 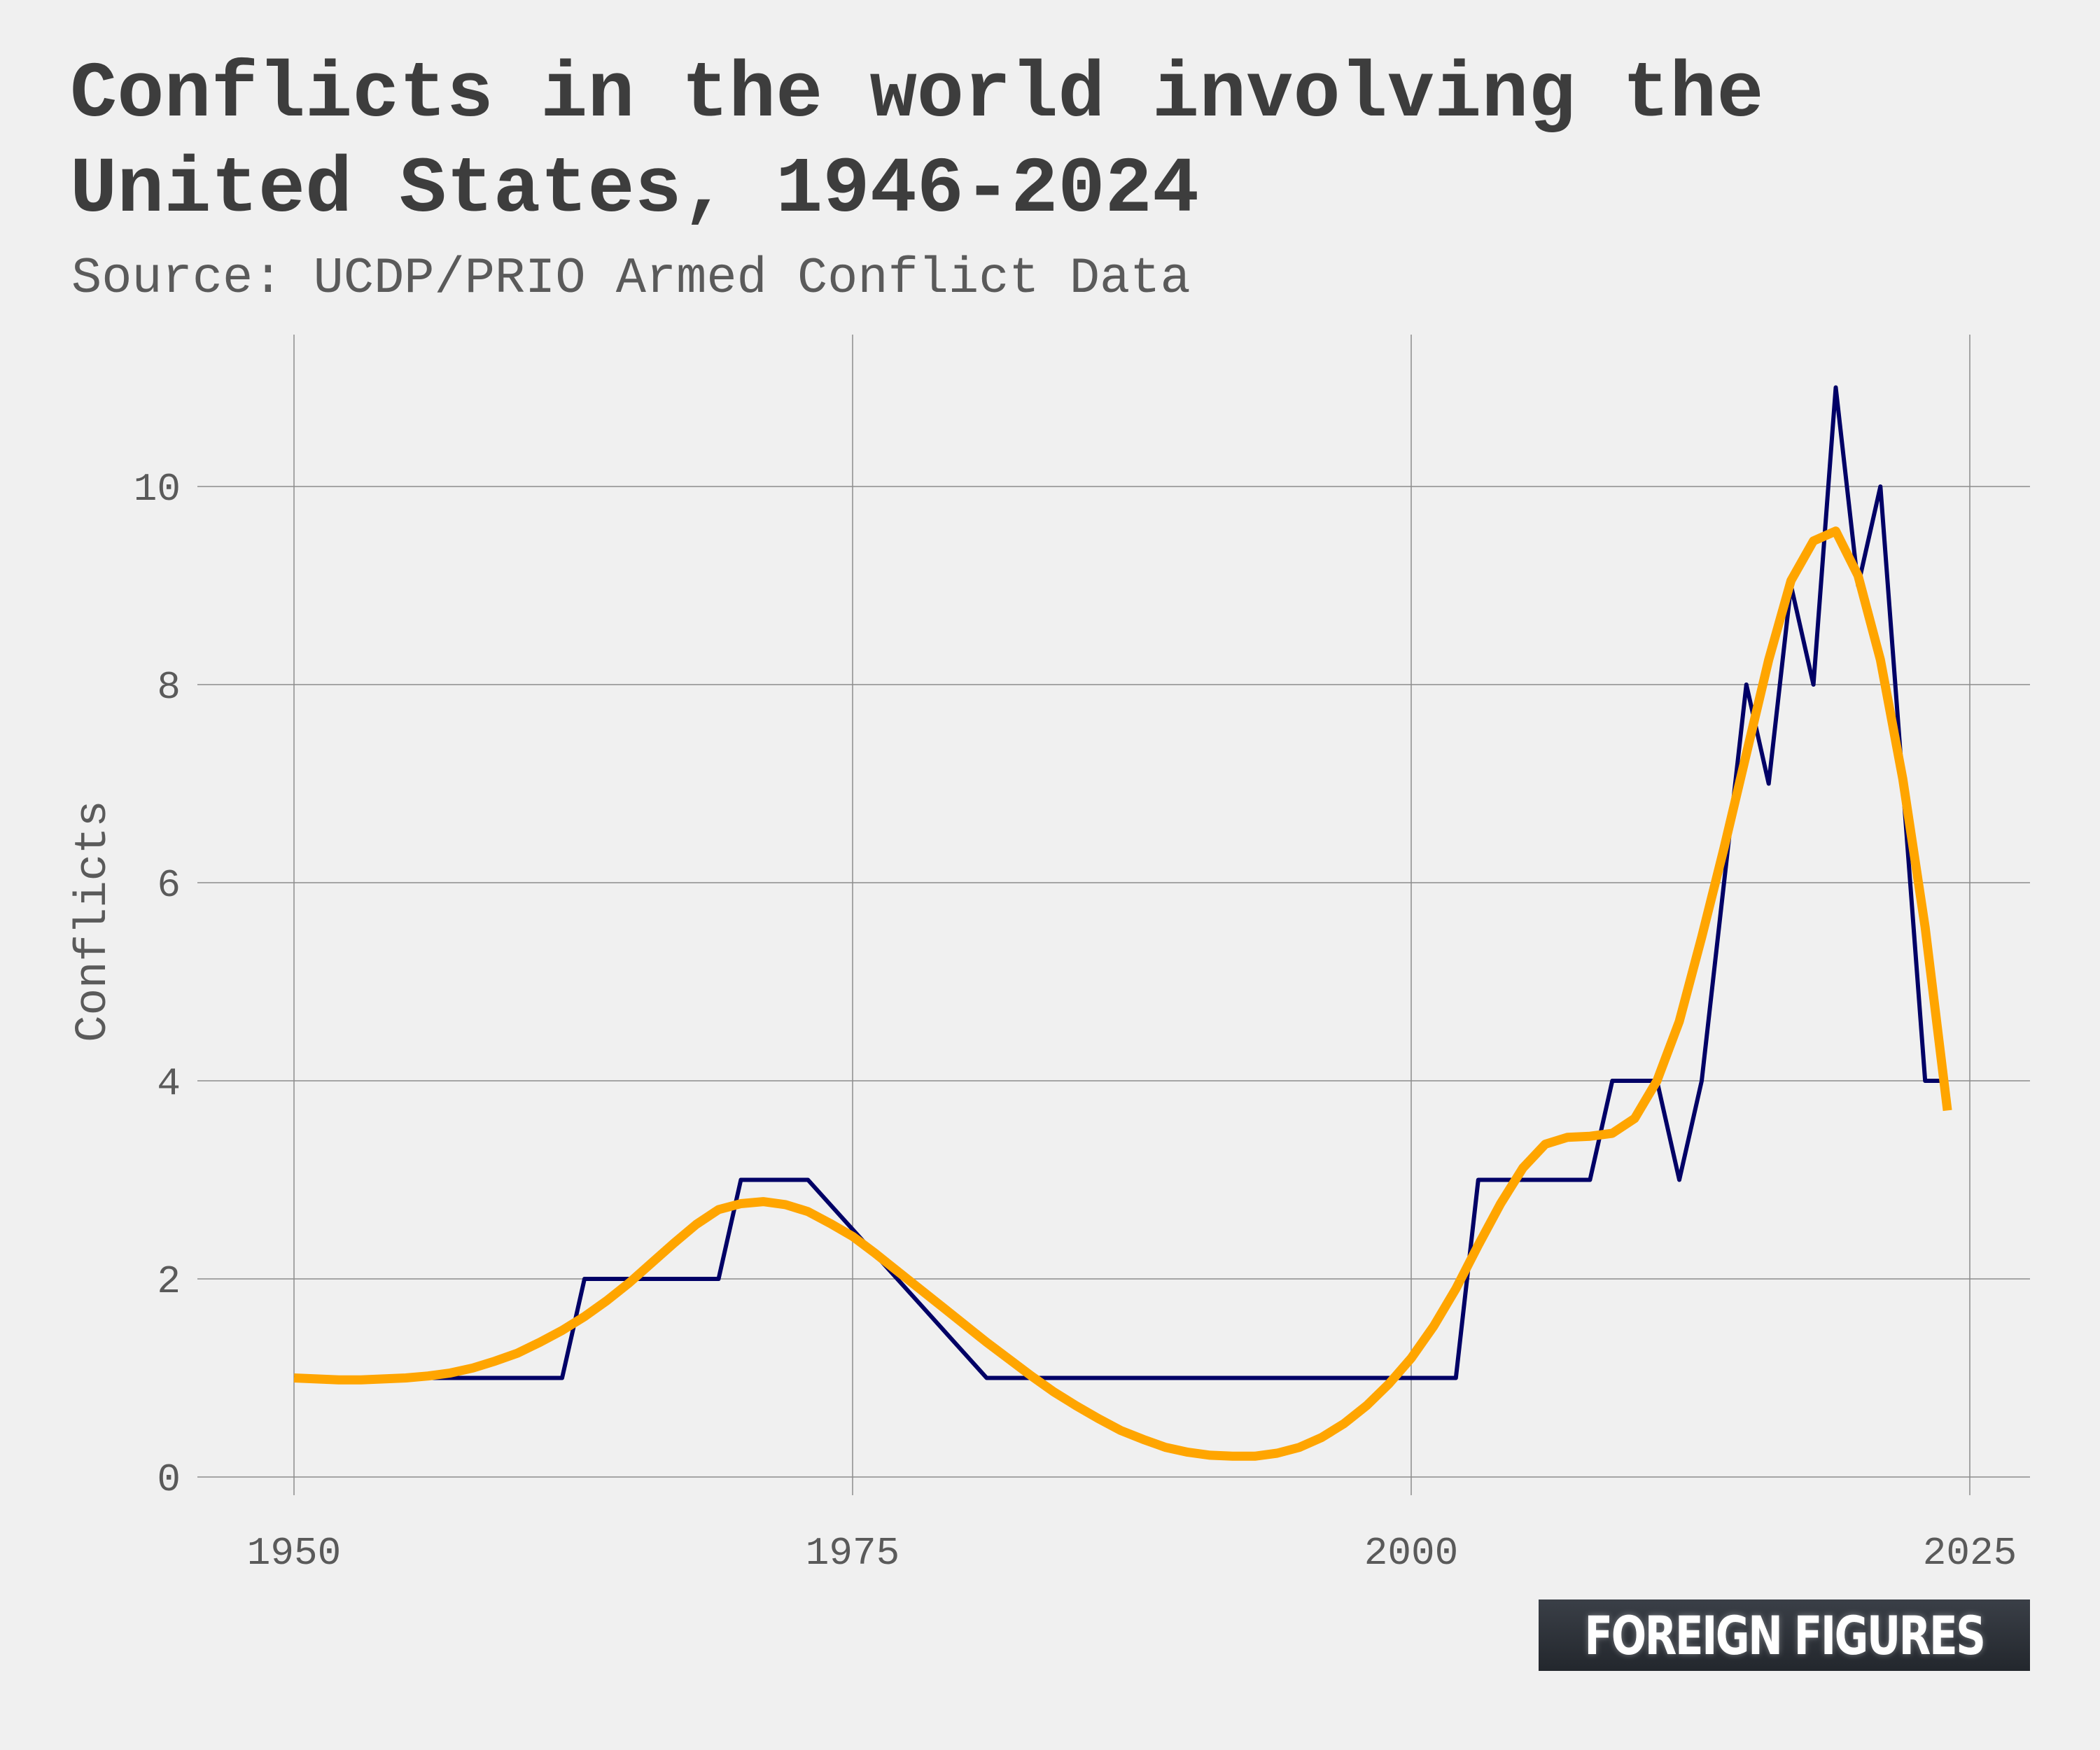 I want to click on x-tick-label: 2000, so click(x=1411, y=1553).